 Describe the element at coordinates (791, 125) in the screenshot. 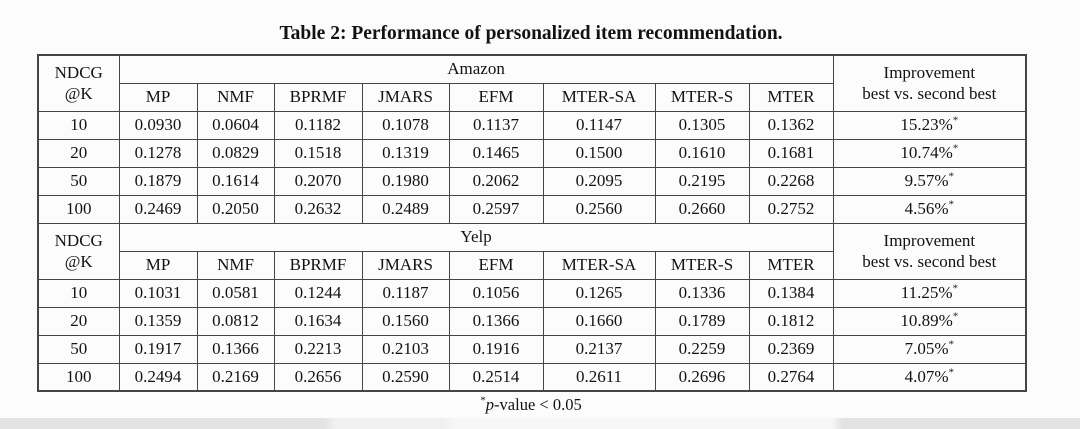

I see `value-cell-best: 0.1362` at that location.